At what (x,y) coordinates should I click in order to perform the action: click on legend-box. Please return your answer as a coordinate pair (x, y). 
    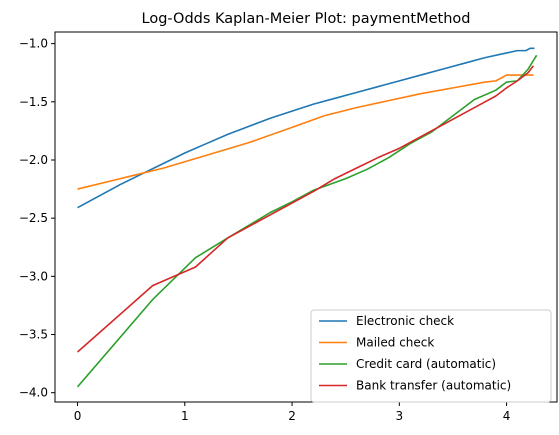
    Looking at the image, I should click on (431, 356).